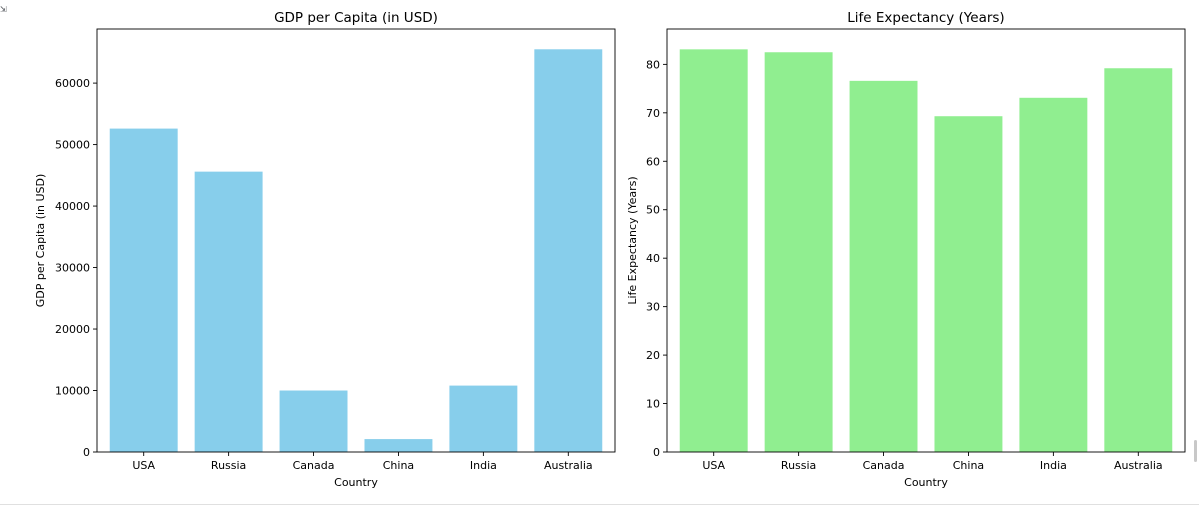 The image size is (1199, 523). I want to click on chart-title: GDP per Capita (in USD), so click(356, 18).